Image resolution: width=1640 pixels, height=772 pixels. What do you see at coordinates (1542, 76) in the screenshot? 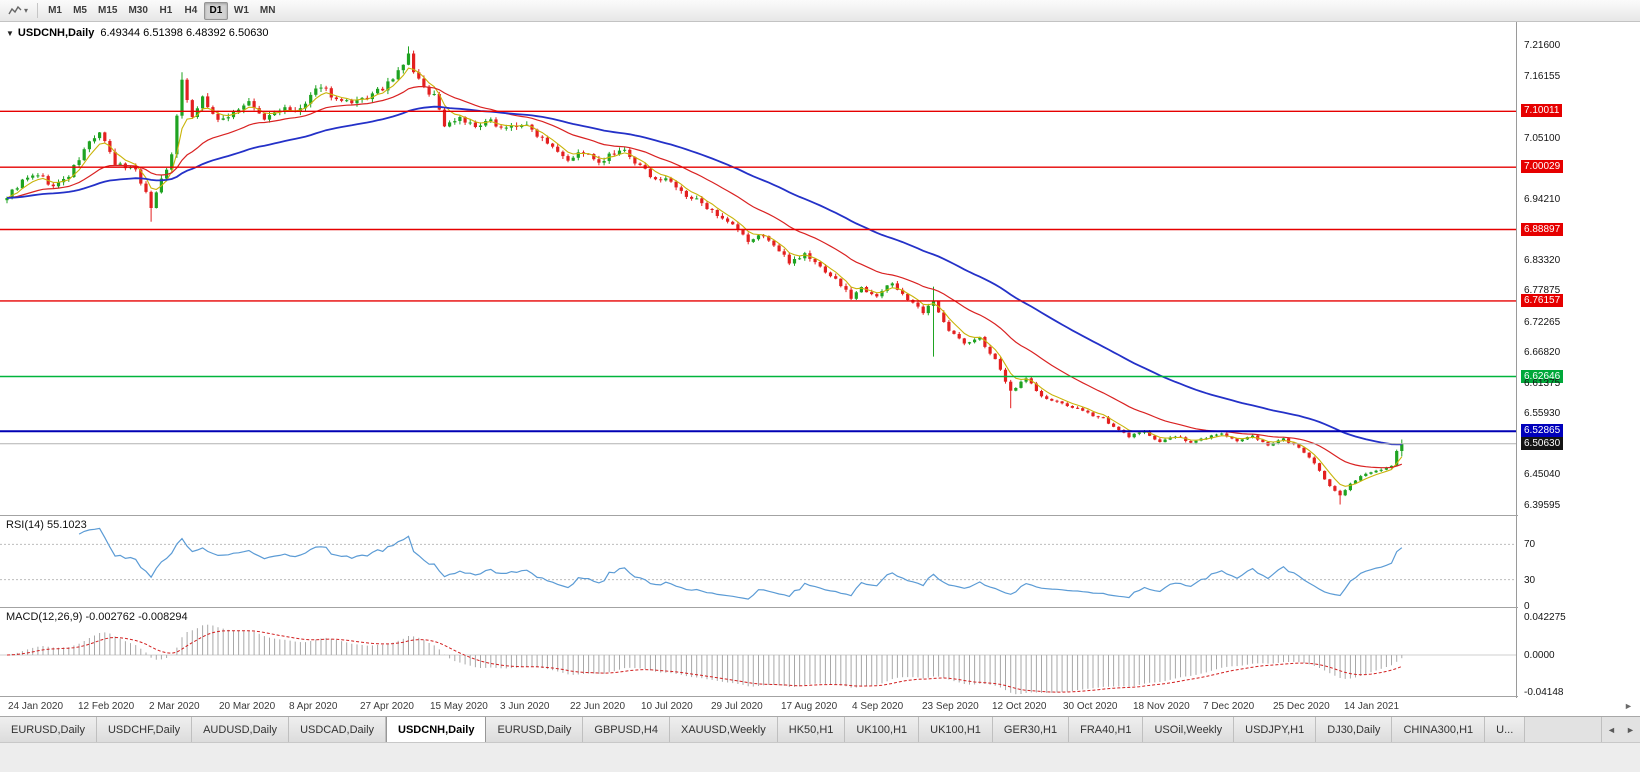
I see `price-axis-label: 7.16155` at bounding box center [1542, 76].